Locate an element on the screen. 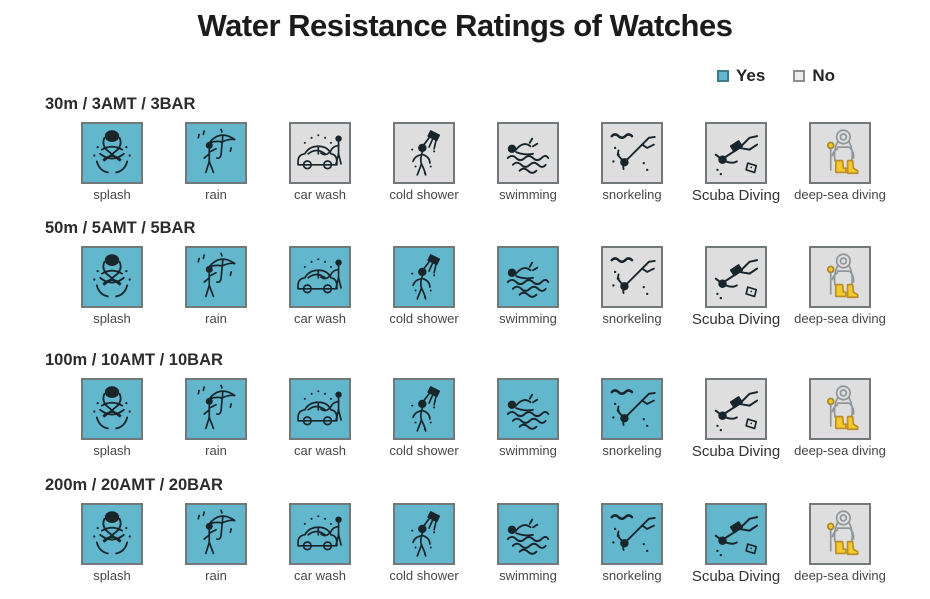 Image resolution: width=930 pixels, height=599 pixels. legend: Yes No is located at coordinates (776, 76).